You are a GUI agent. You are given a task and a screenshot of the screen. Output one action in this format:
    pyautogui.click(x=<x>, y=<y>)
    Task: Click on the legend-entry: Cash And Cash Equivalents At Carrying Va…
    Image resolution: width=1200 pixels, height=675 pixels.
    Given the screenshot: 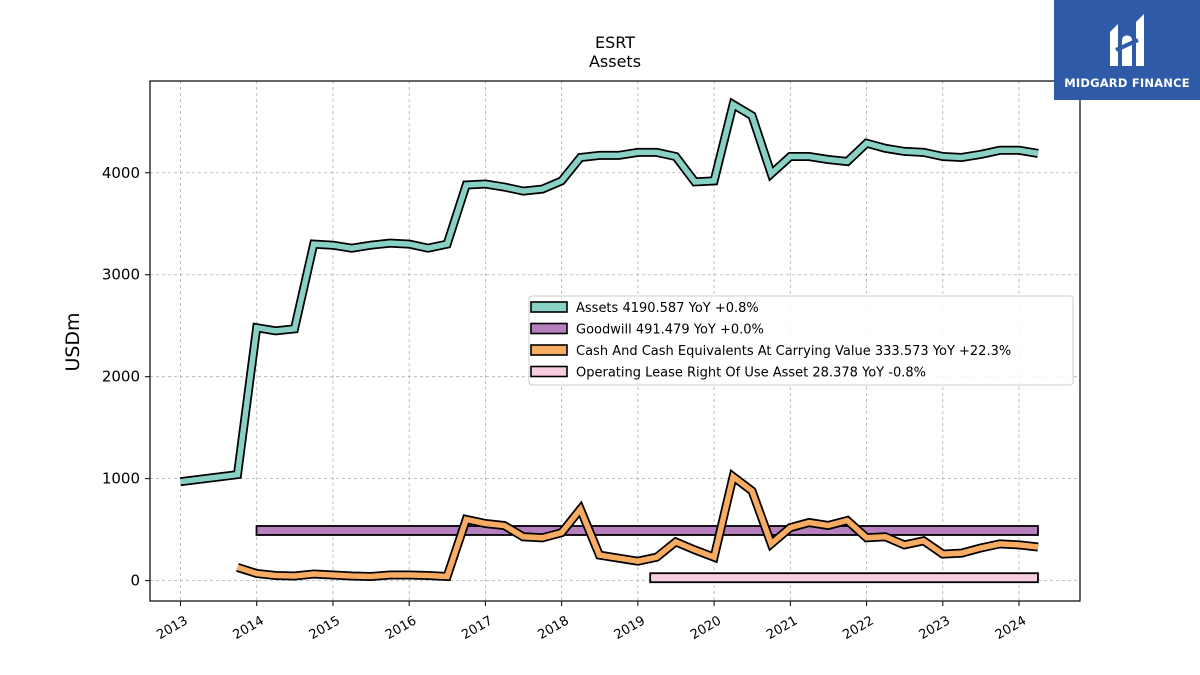 What is the action you would take?
    pyautogui.click(x=793, y=351)
    